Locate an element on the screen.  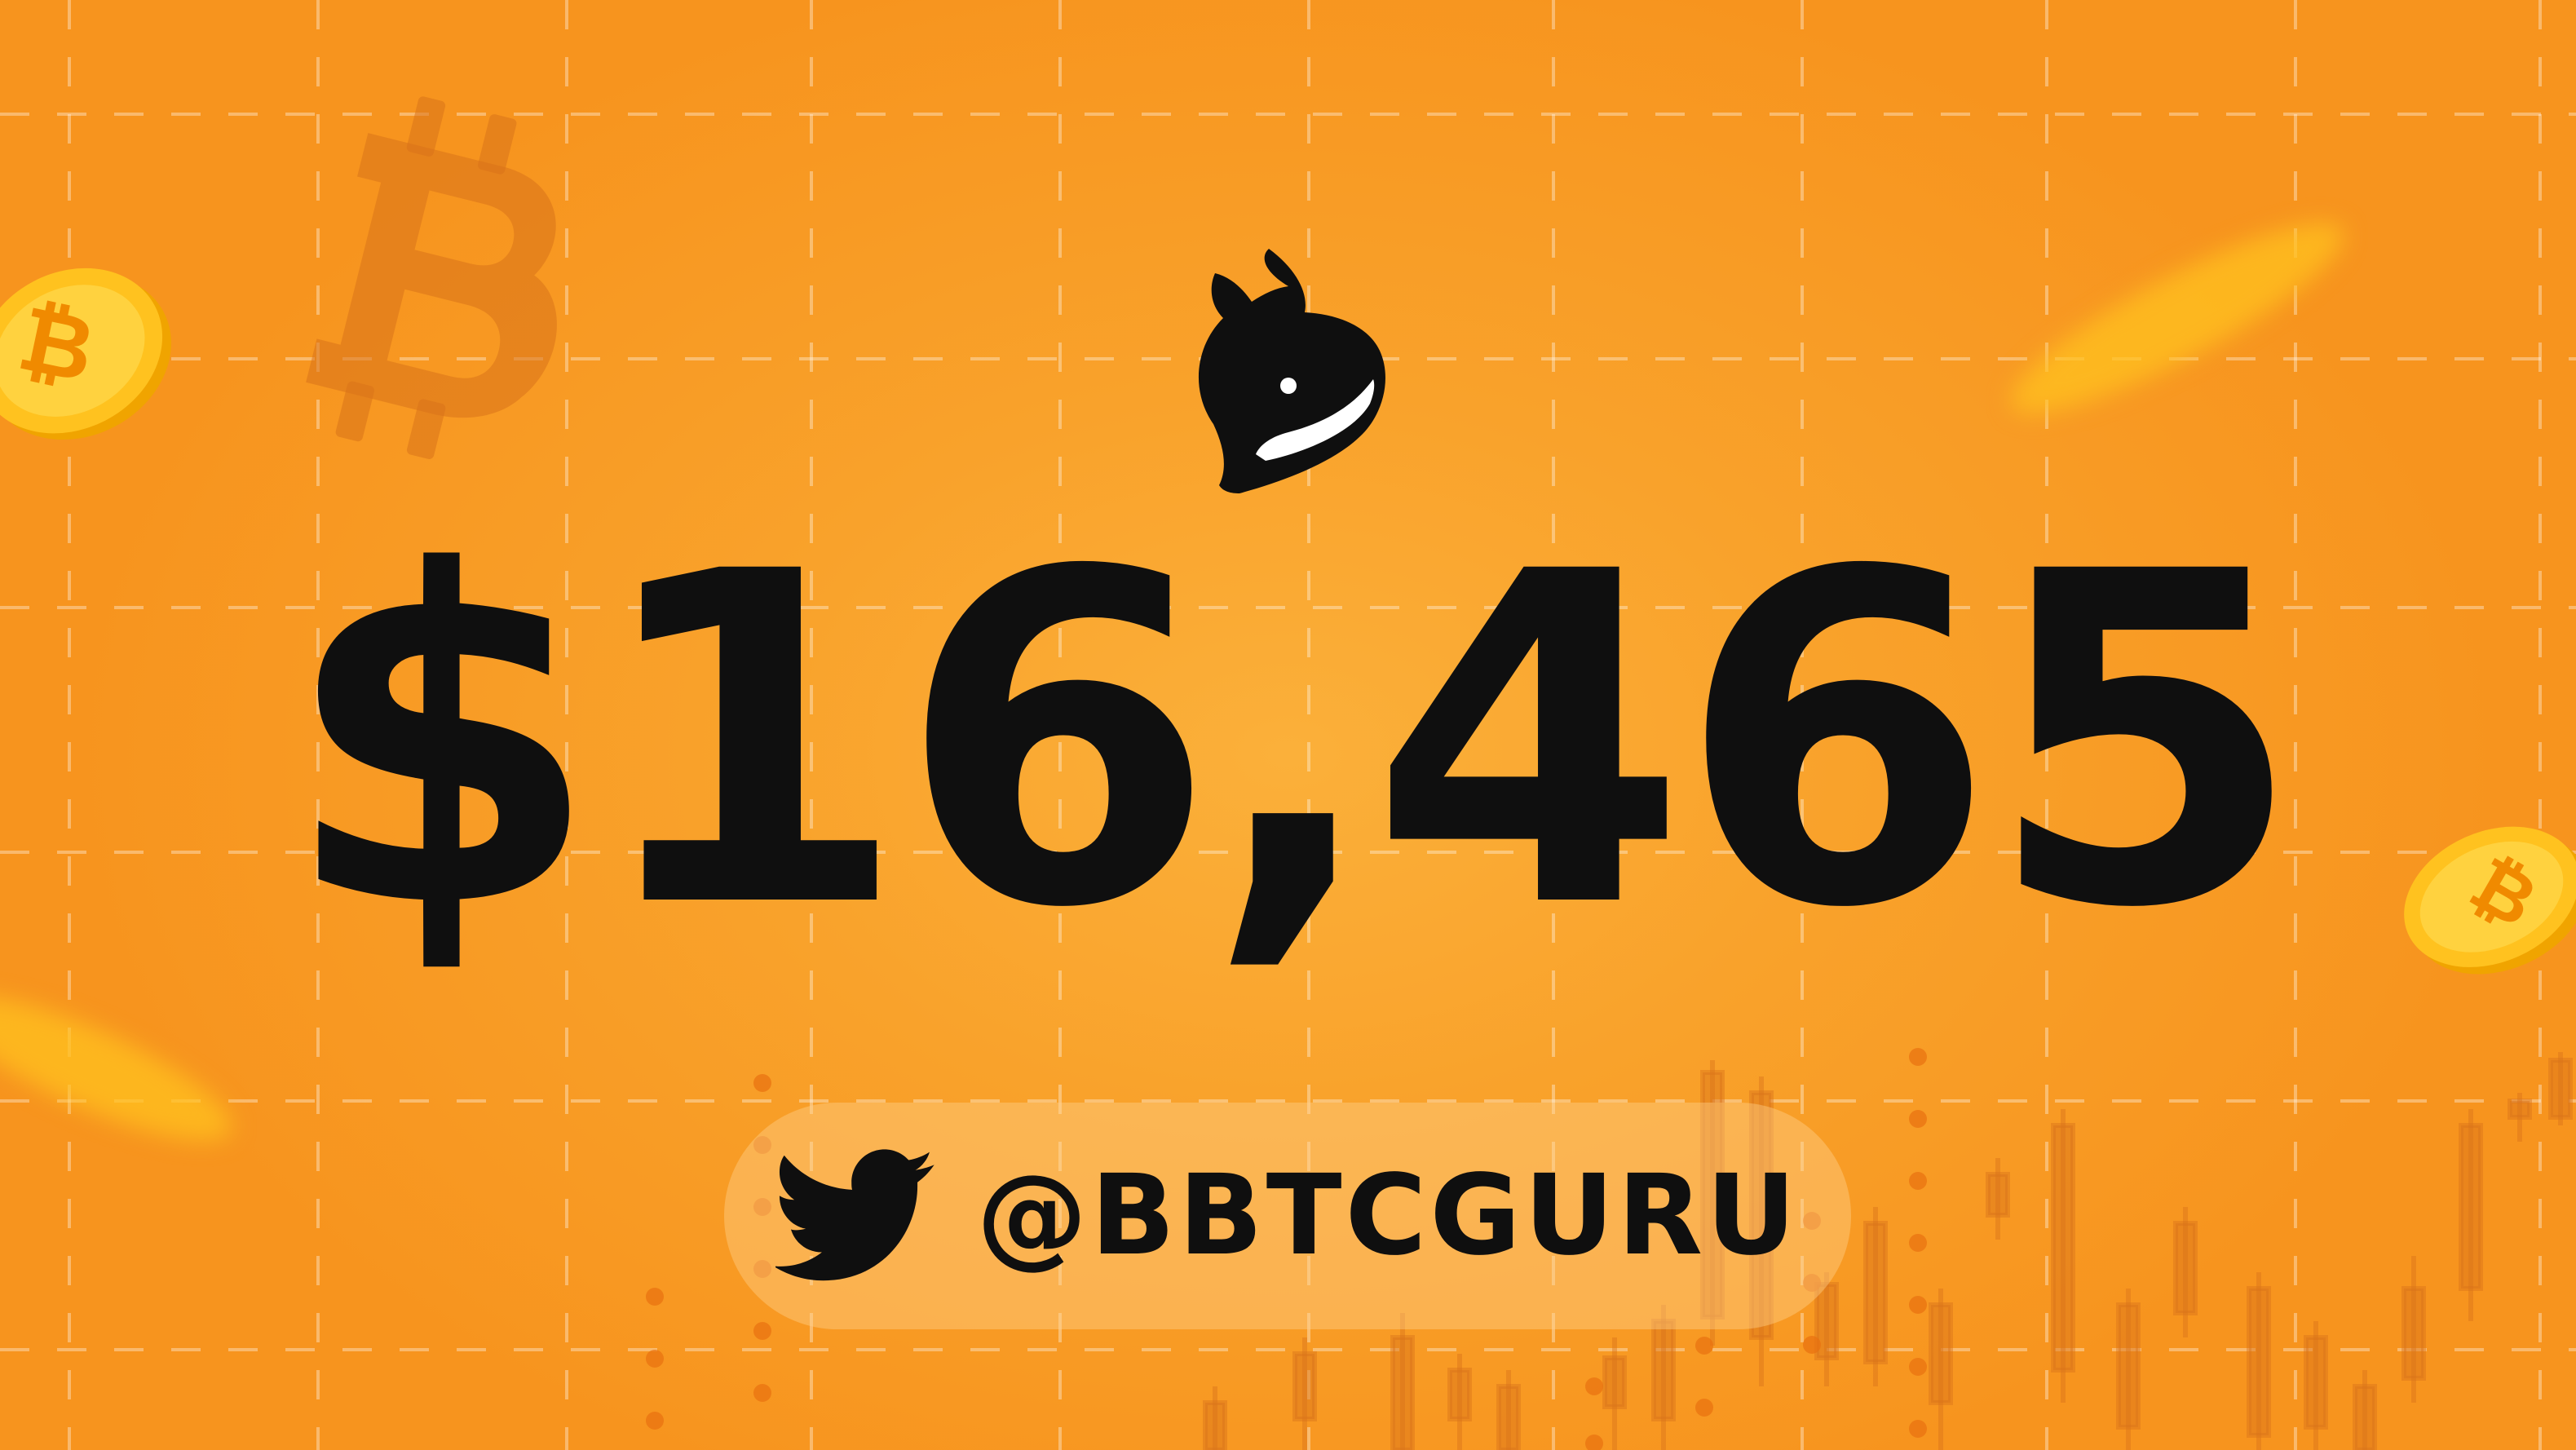
whale-icon is located at coordinates (1291, 371).